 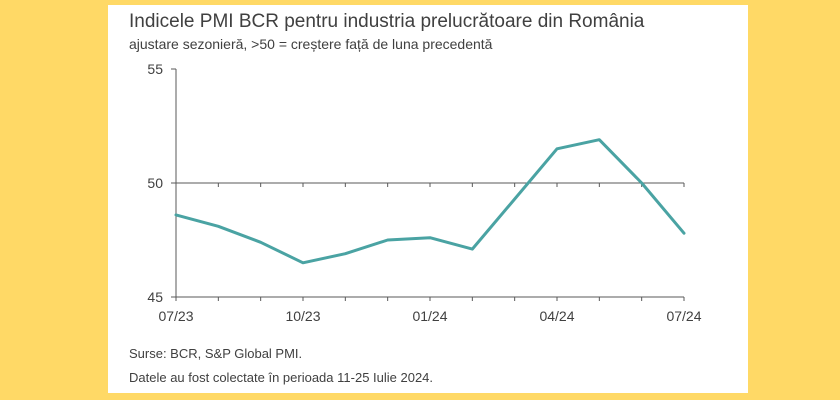 What do you see at coordinates (155, 183) in the screenshot?
I see `y-tick-label: 50` at bounding box center [155, 183].